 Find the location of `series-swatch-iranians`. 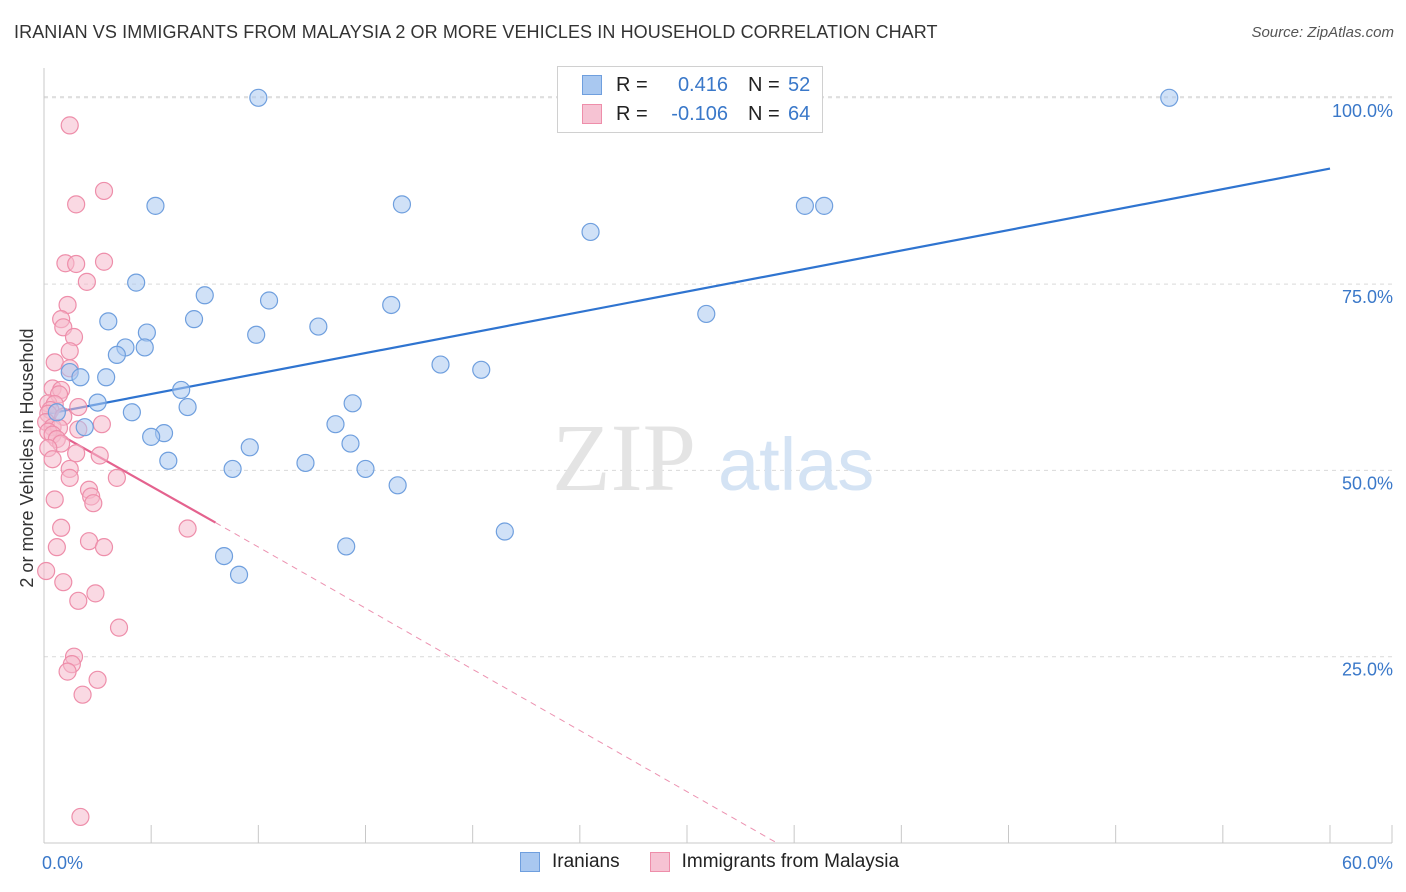

series-swatch-iranians is located at coordinates (530, 862).